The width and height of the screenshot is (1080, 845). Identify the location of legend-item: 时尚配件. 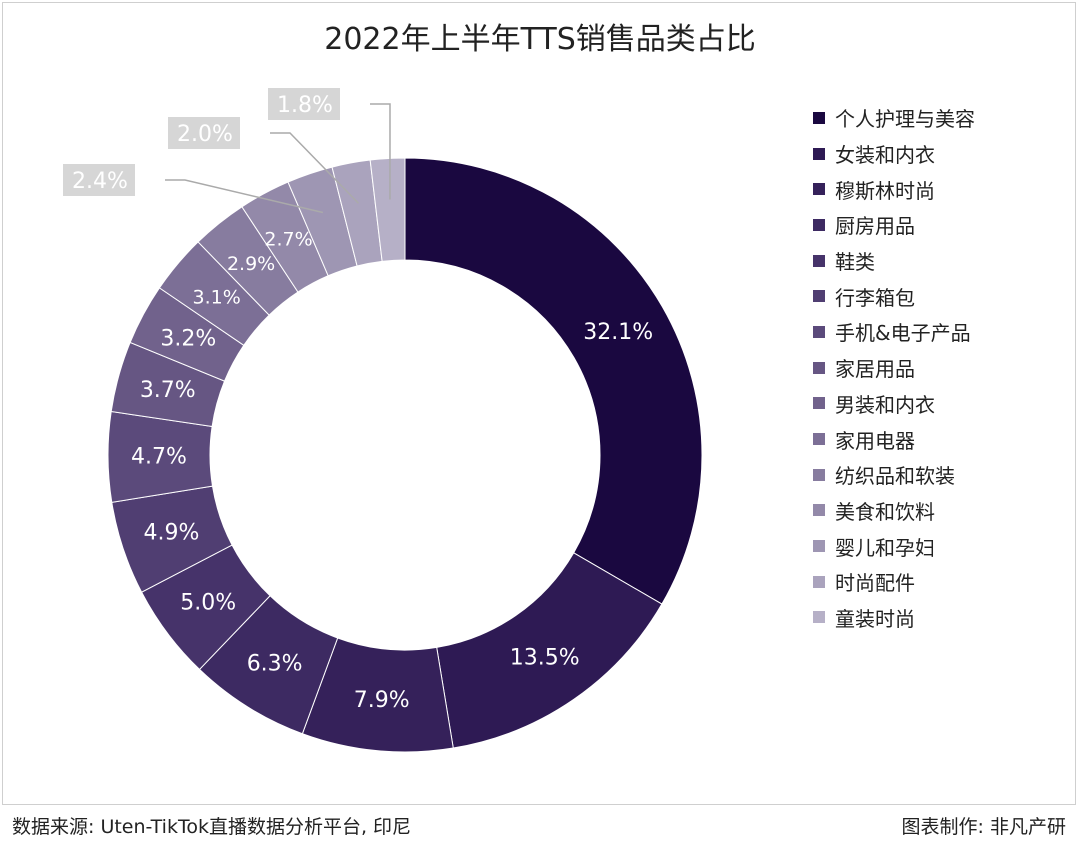
(894, 582).